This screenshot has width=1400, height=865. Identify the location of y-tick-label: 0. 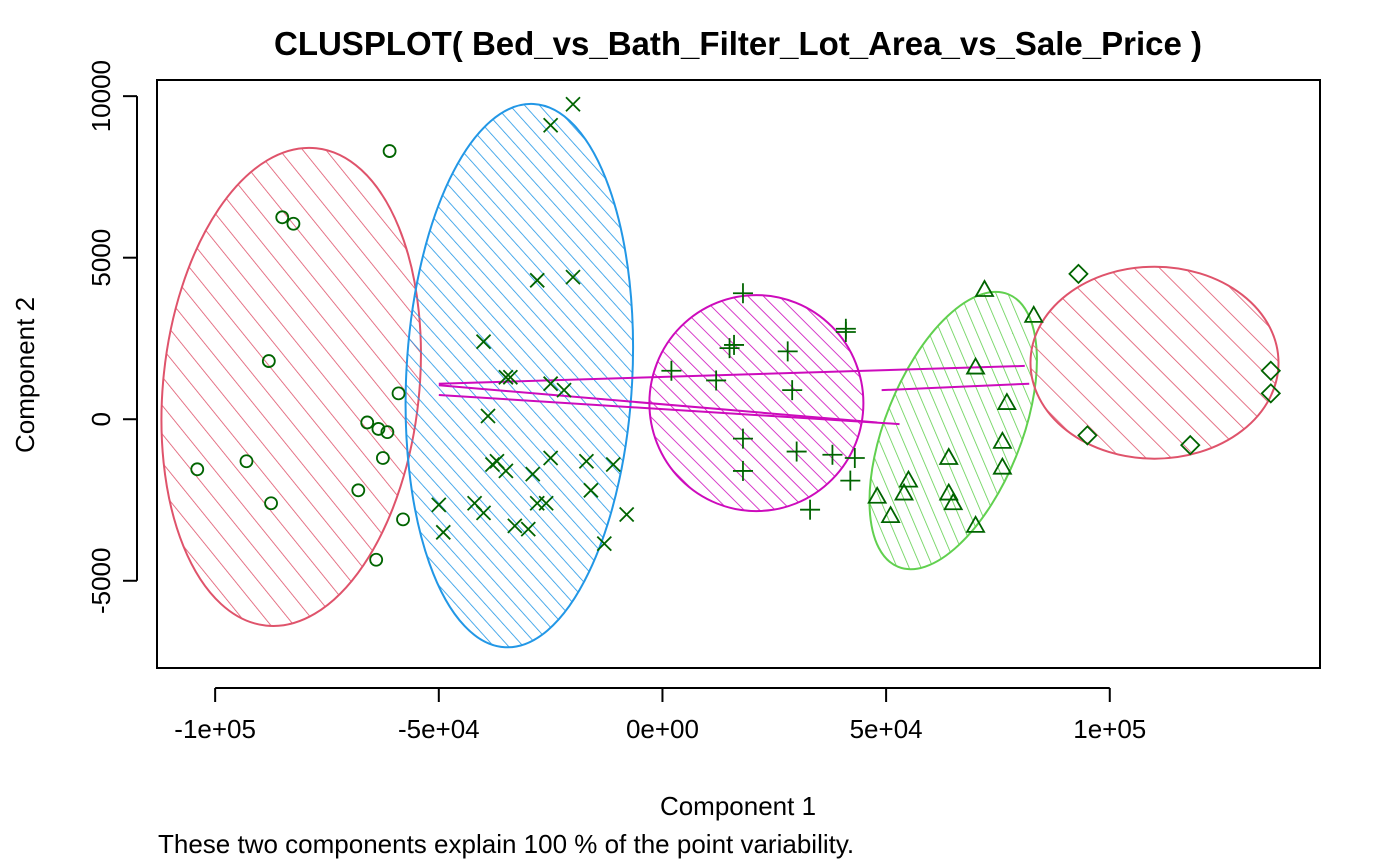
(101, 419).